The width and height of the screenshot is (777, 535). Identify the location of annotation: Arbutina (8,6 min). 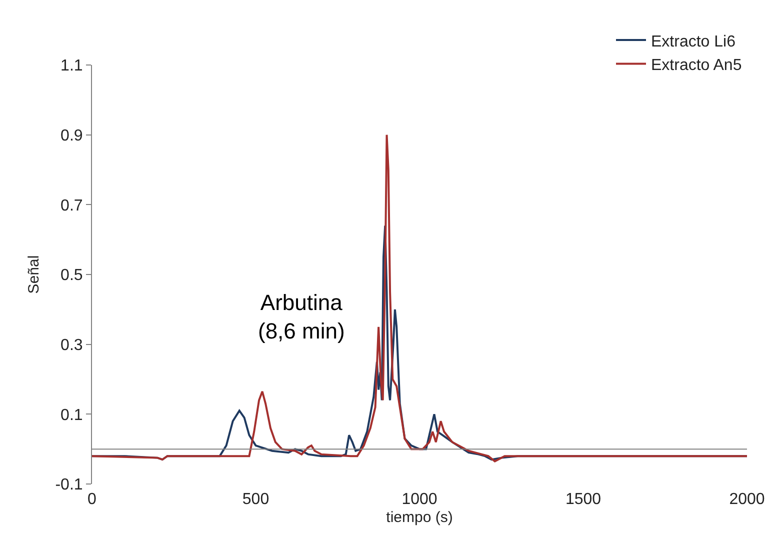
(301, 317).